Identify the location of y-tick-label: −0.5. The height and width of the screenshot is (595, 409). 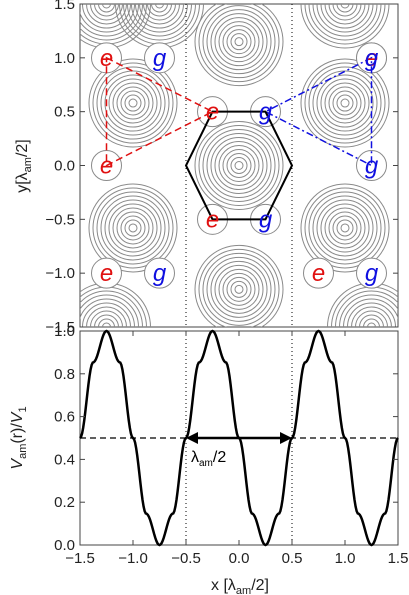
(60, 219).